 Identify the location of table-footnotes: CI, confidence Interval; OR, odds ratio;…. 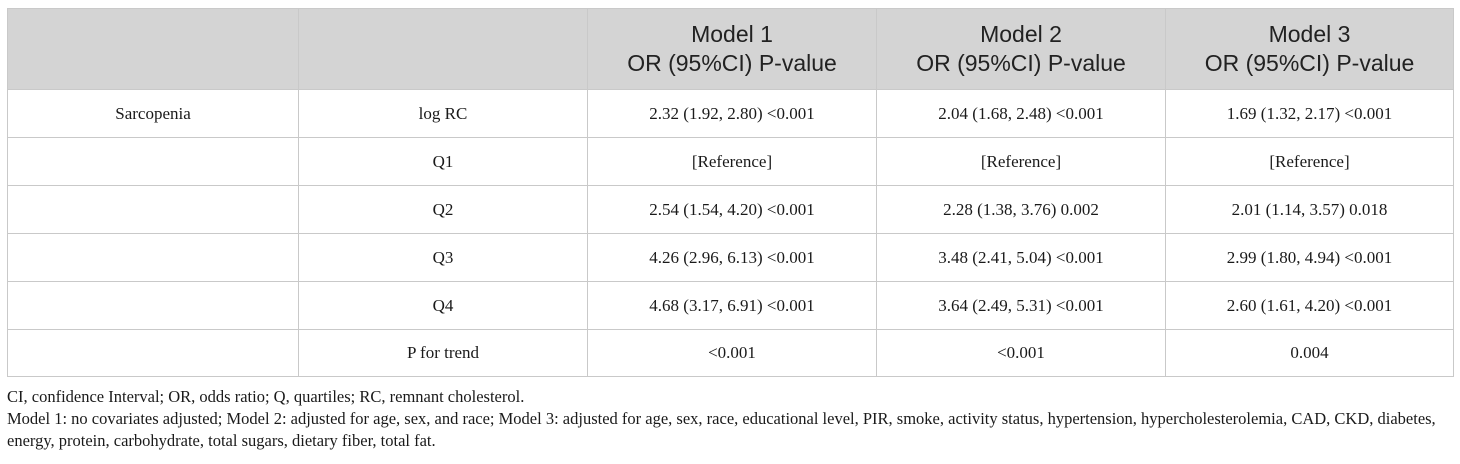
(730, 419).